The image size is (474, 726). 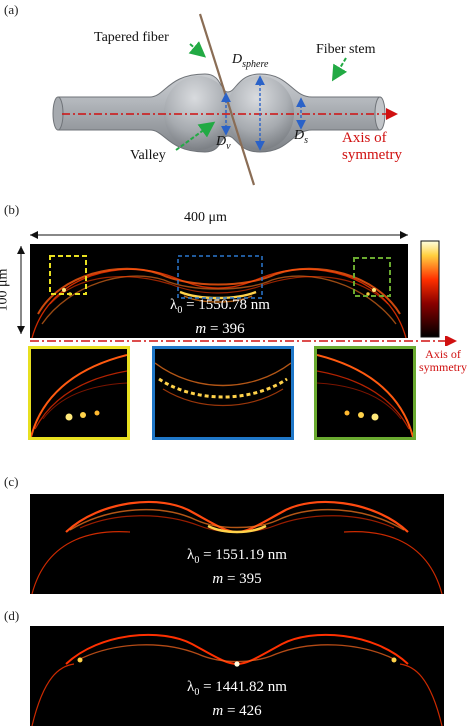 What do you see at coordinates (79, 393) in the screenshot?
I see `inset-left-zoom` at bounding box center [79, 393].